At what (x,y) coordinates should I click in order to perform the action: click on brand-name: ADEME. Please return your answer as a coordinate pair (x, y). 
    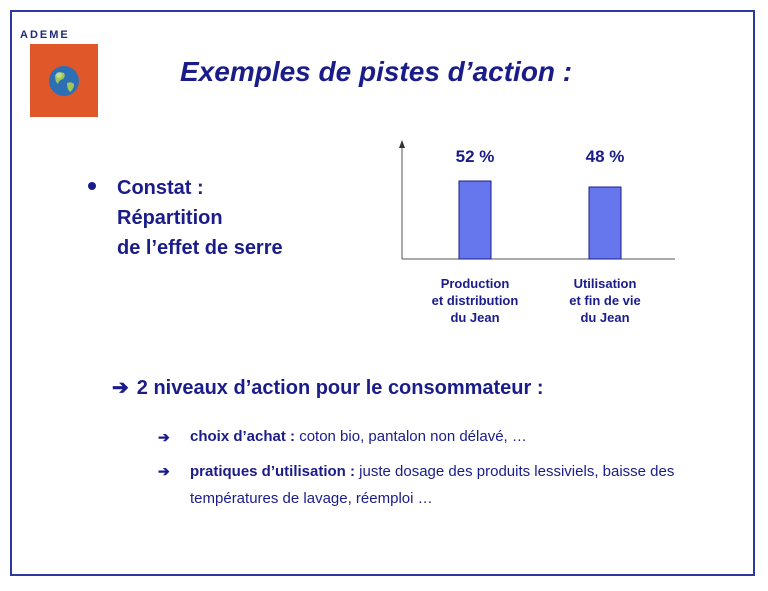
    Looking at the image, I should click on (45, 35).